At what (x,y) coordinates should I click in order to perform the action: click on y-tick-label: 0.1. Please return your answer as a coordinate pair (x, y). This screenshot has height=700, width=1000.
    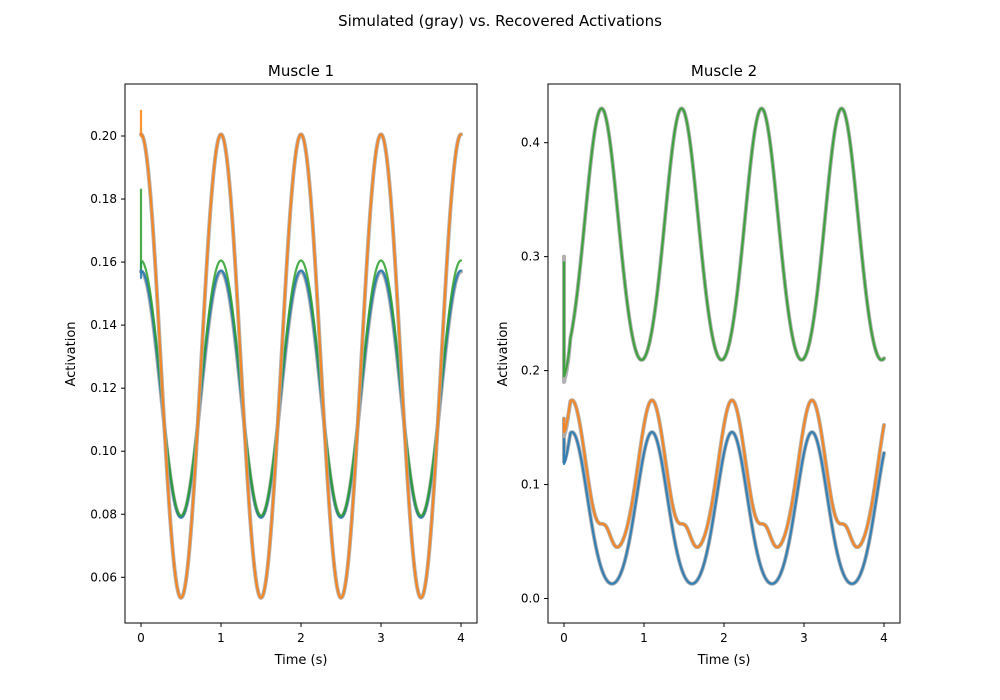
    Looking at the image, I should click on (530, 485).